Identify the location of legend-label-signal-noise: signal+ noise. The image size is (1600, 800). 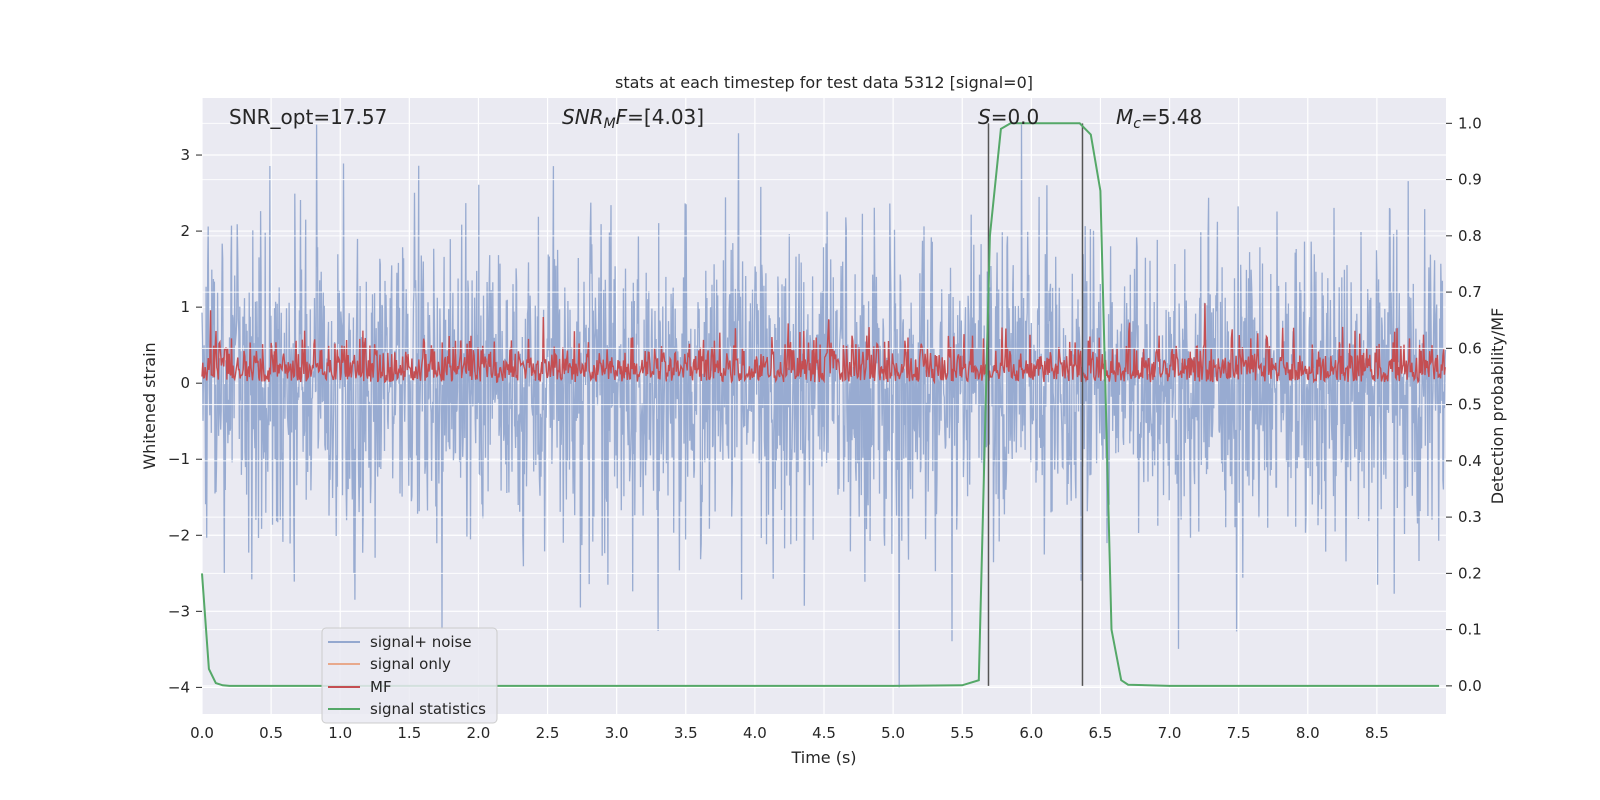
(421, 642).